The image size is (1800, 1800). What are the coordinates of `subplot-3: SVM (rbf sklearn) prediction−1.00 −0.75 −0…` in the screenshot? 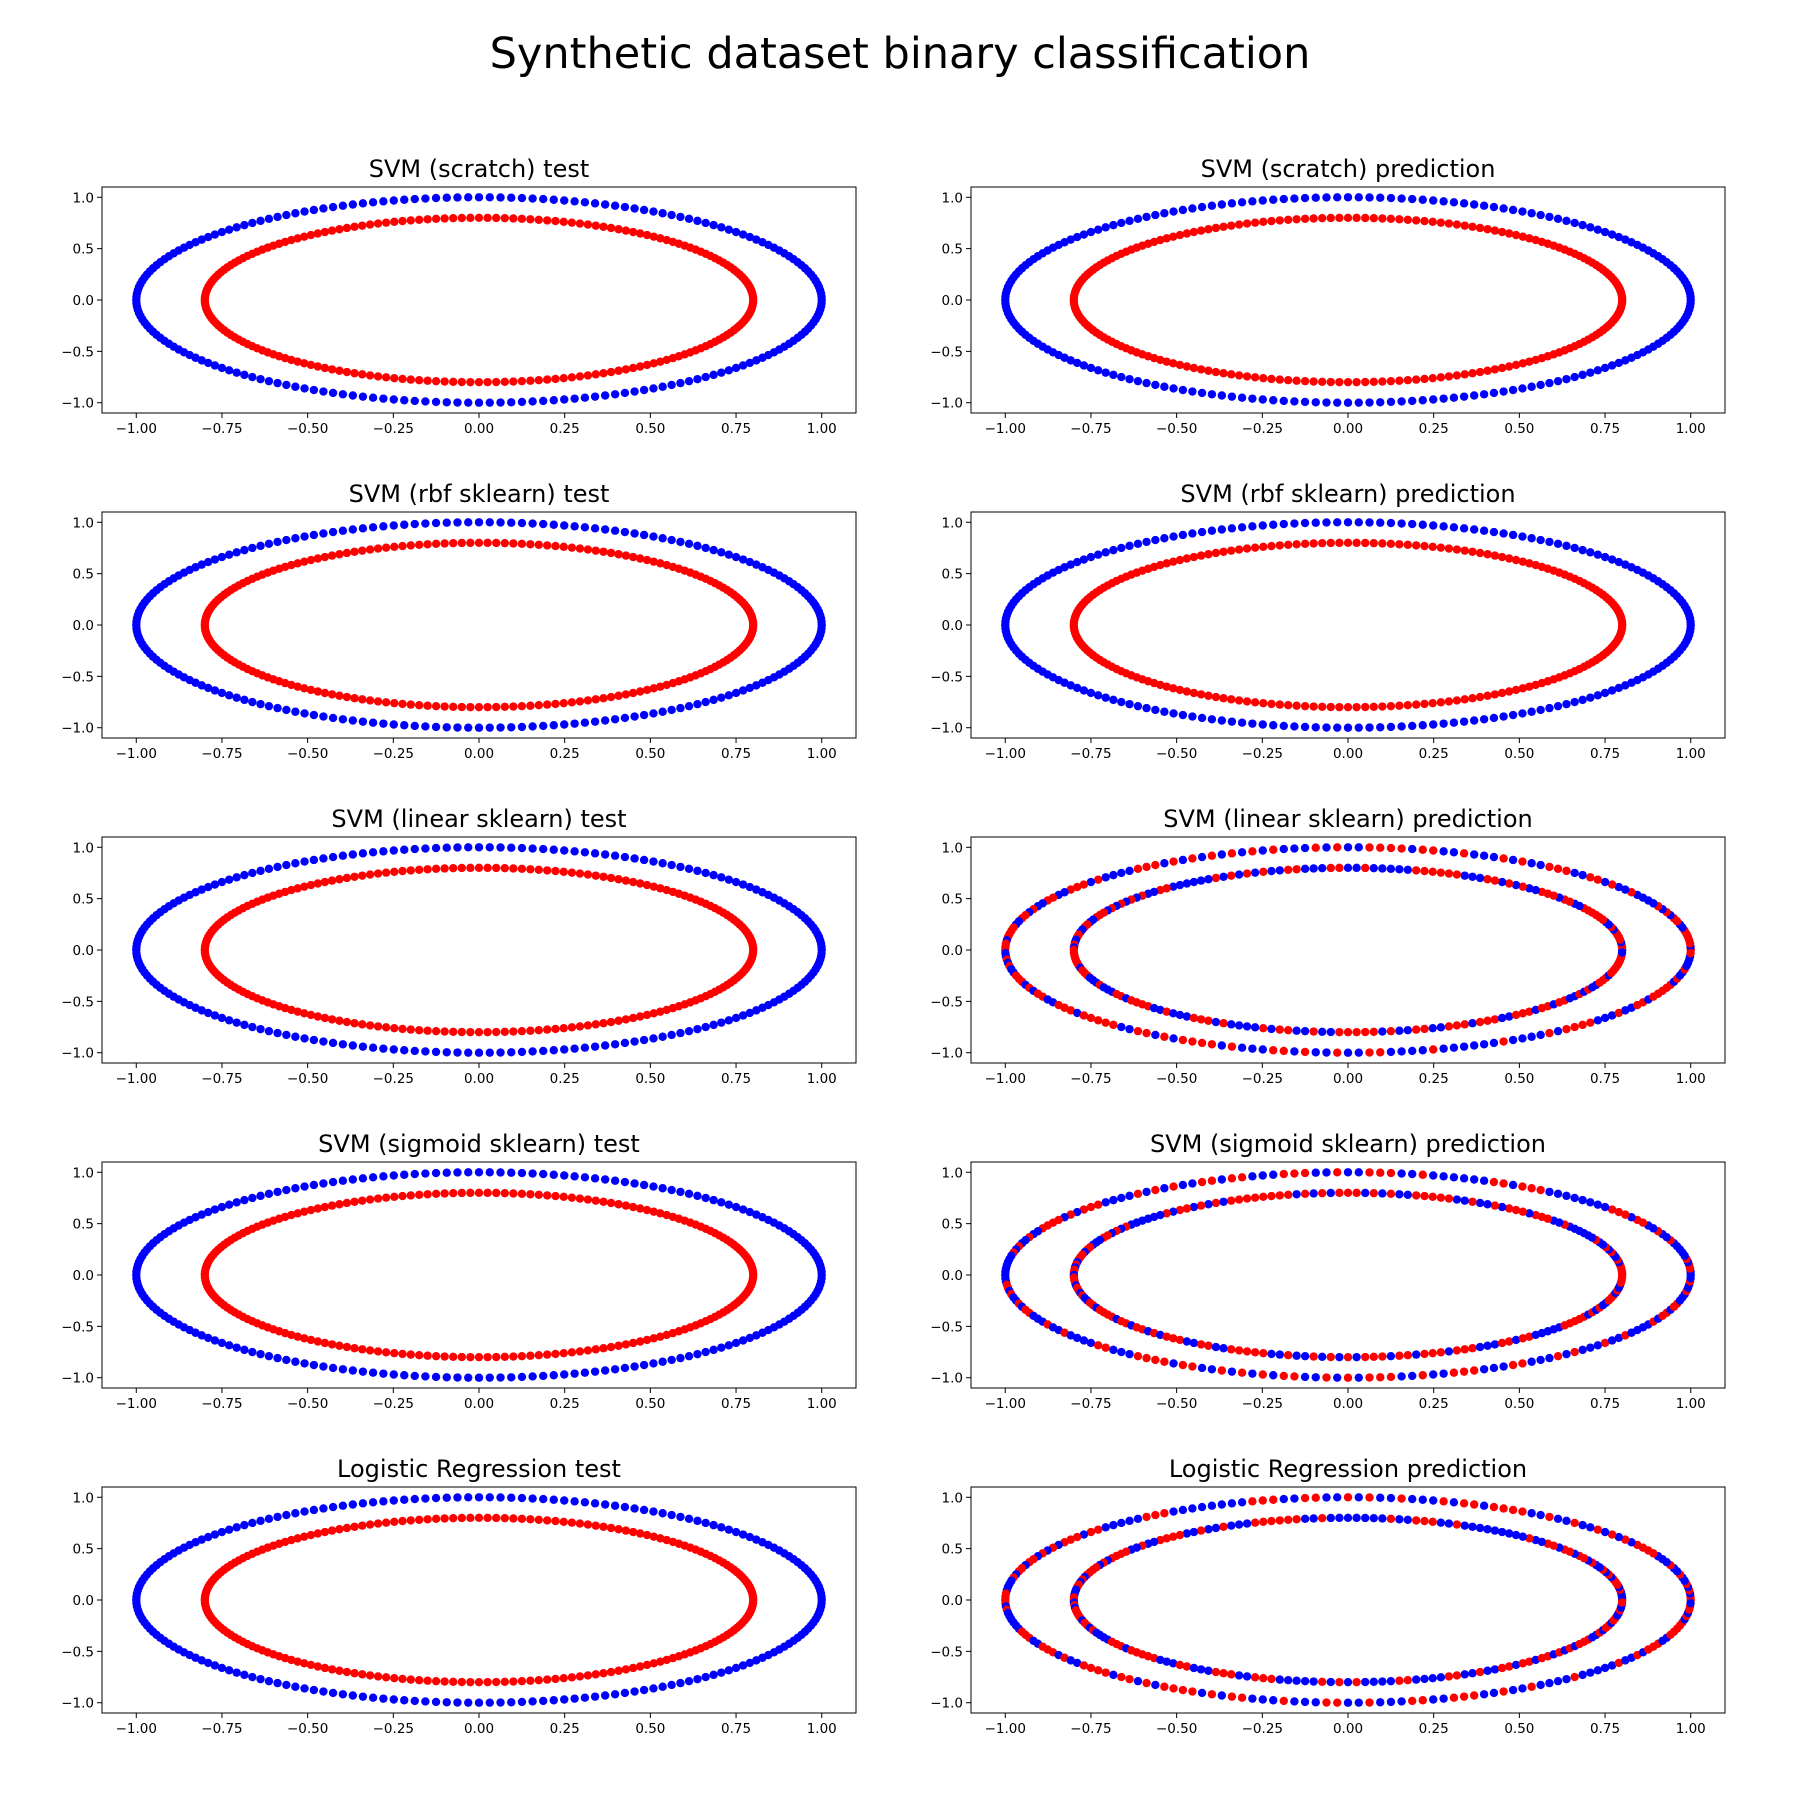 It's located at (1328, 621).